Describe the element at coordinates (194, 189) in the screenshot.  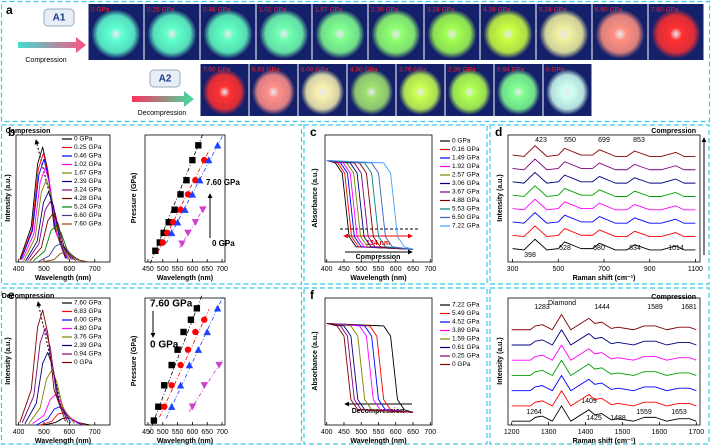
I see `fit-line` at that location.